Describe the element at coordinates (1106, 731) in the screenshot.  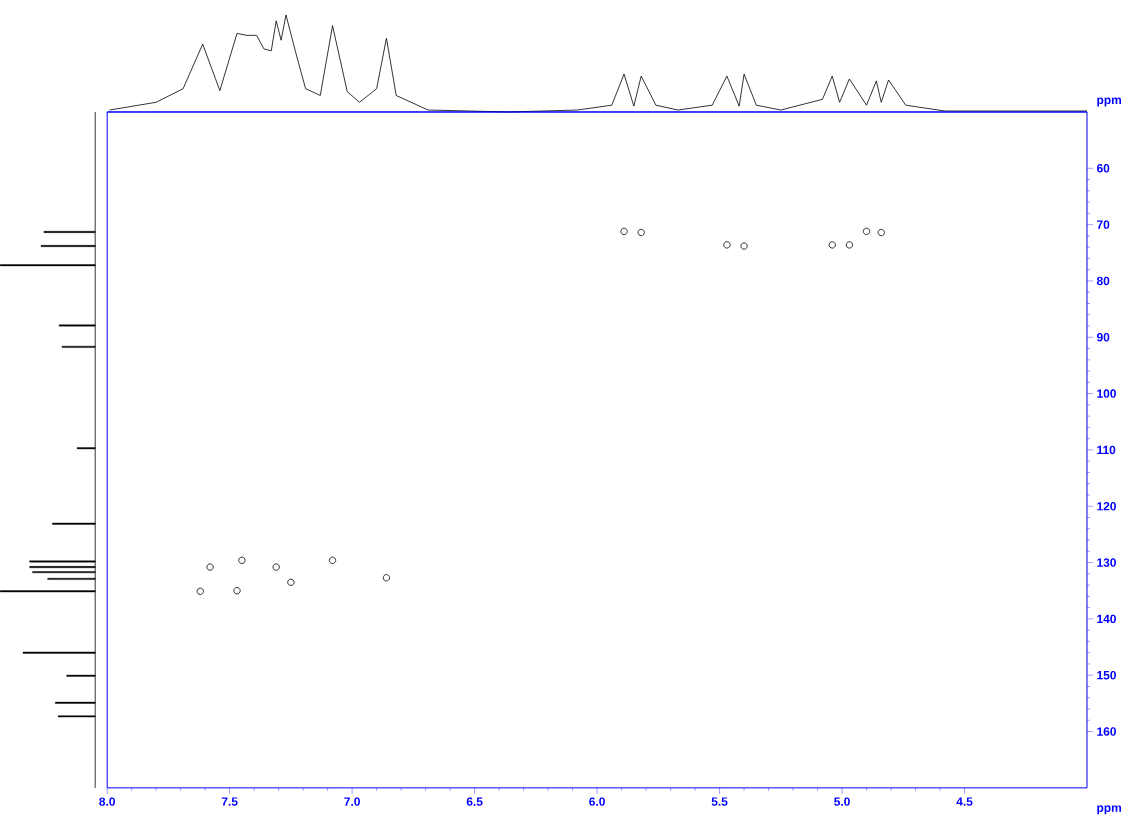
I see `y-tick-label: 160` at that location.